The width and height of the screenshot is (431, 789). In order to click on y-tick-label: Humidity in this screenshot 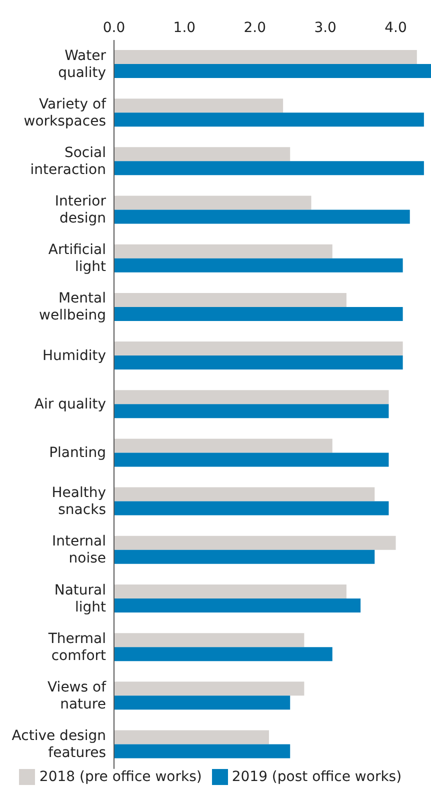, I will do `click(74, 356)`.